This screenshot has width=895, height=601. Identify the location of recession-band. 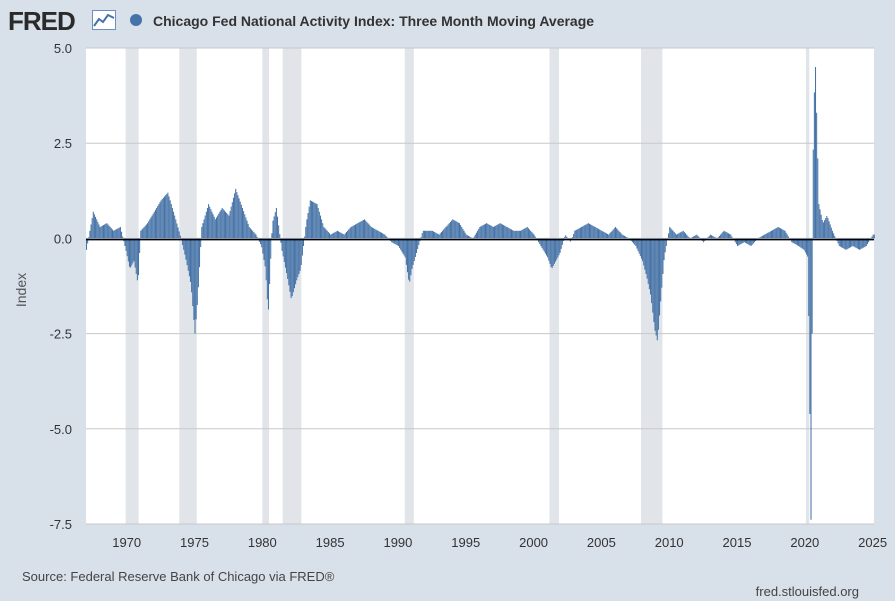
(409, 286).